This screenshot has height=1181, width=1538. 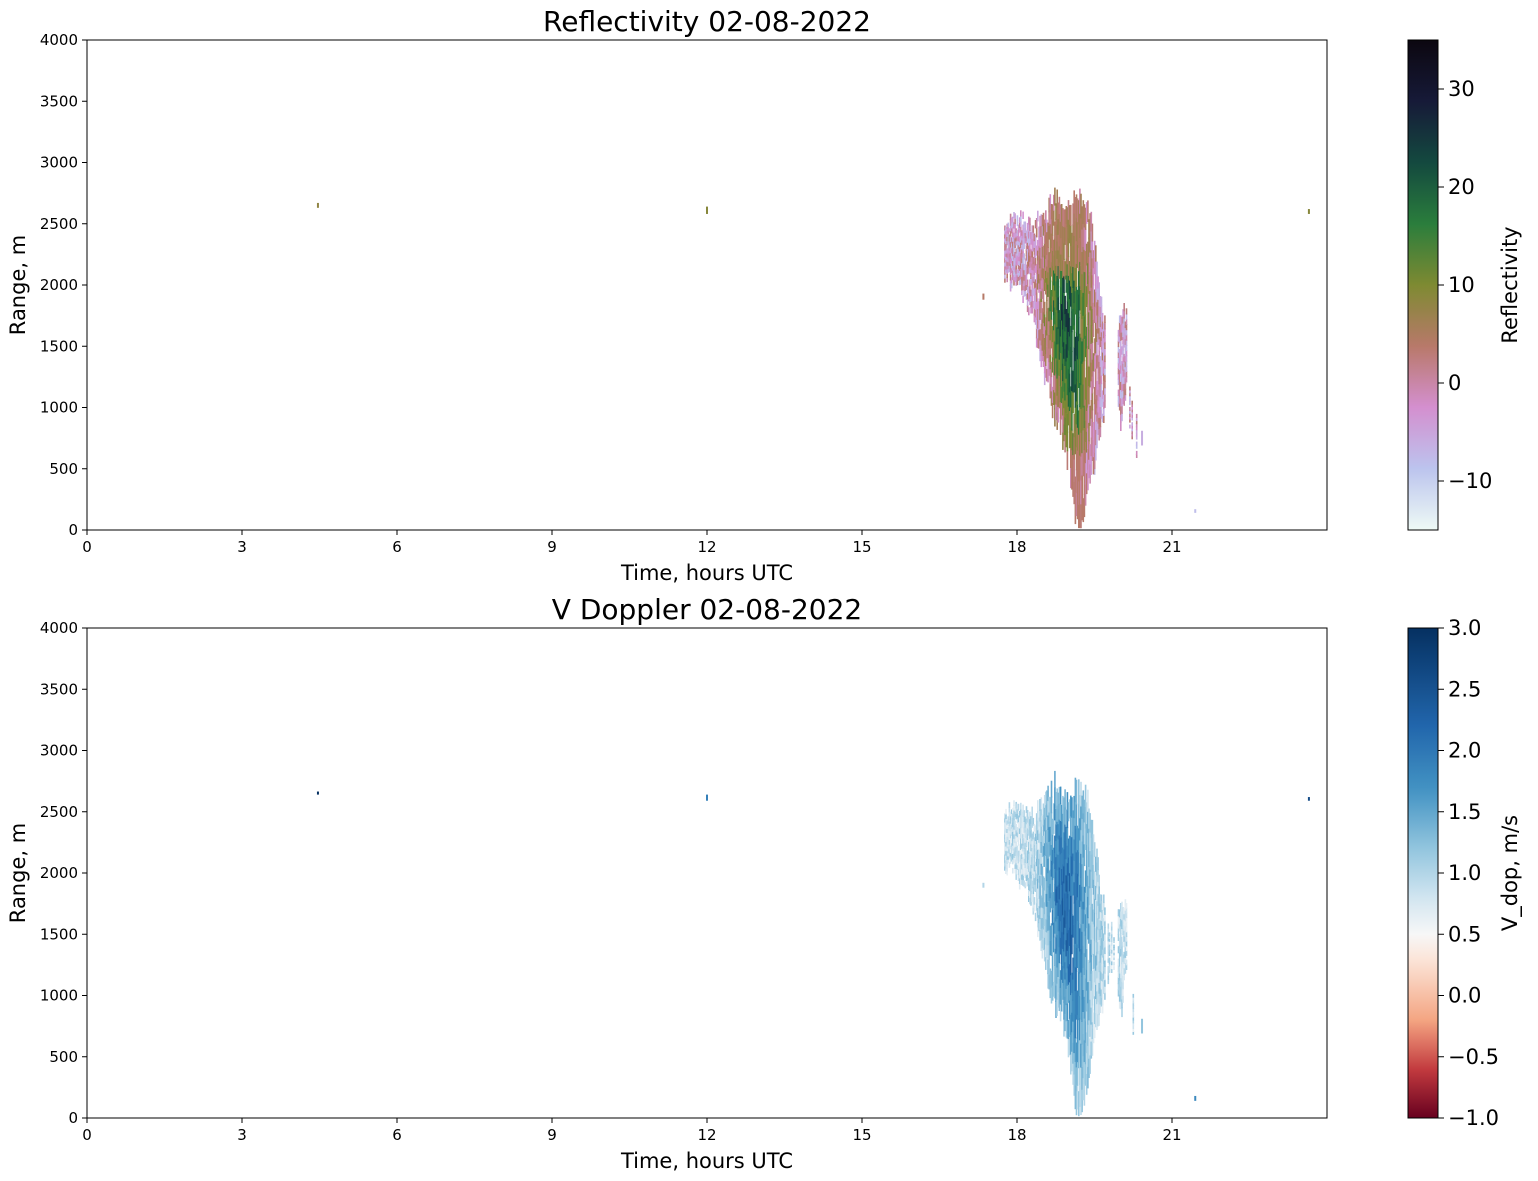 I want to click on colorbar-label: Reflectivity, so click(x=1510, y=284).